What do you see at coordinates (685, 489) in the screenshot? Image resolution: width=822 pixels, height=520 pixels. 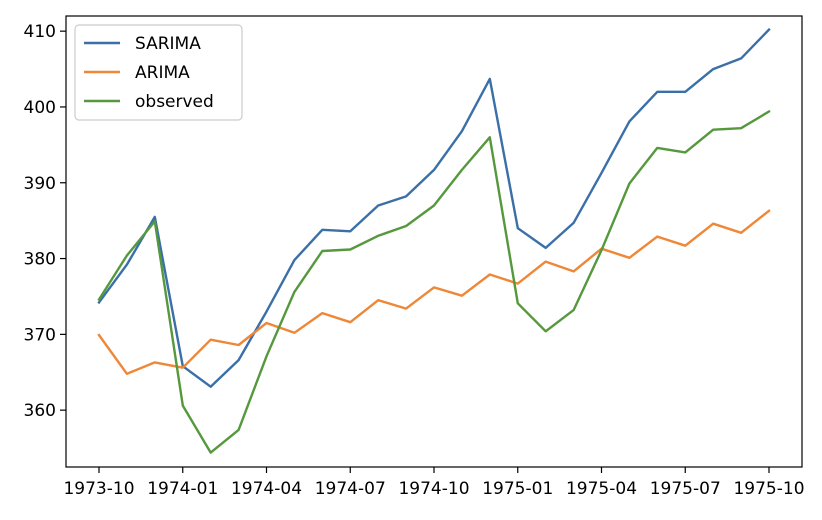 I see `x-tick-label: 1975-07` at bounding box center [685, 489].